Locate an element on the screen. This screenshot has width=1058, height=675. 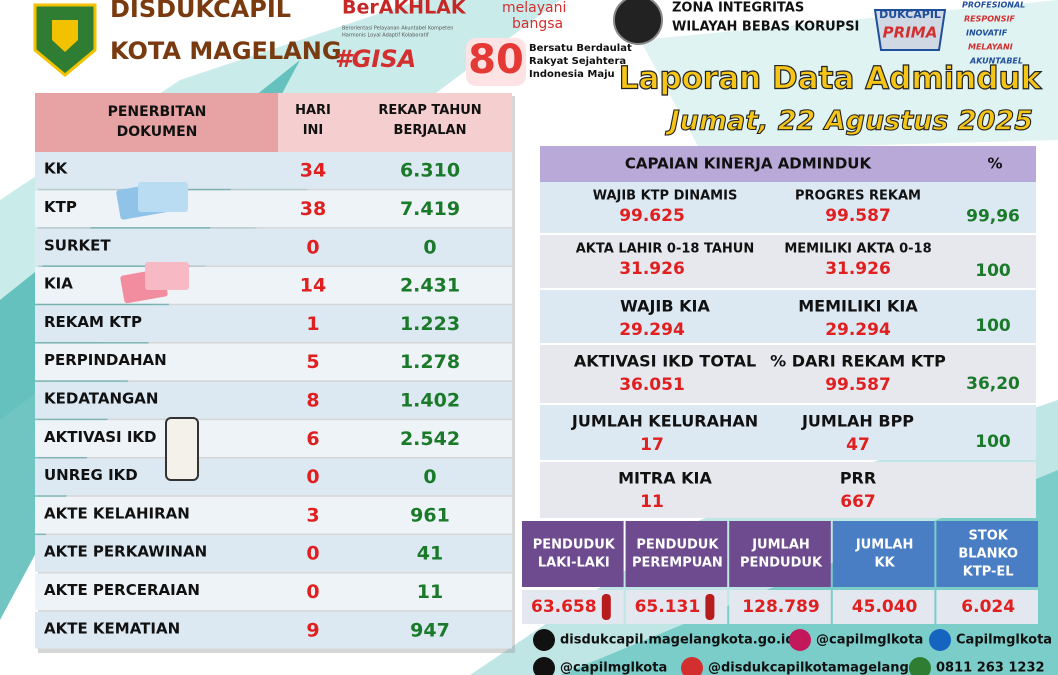
indicator-label: AKTA LAHIR 0-18 TAHUN is located at coordinates (665, 249).